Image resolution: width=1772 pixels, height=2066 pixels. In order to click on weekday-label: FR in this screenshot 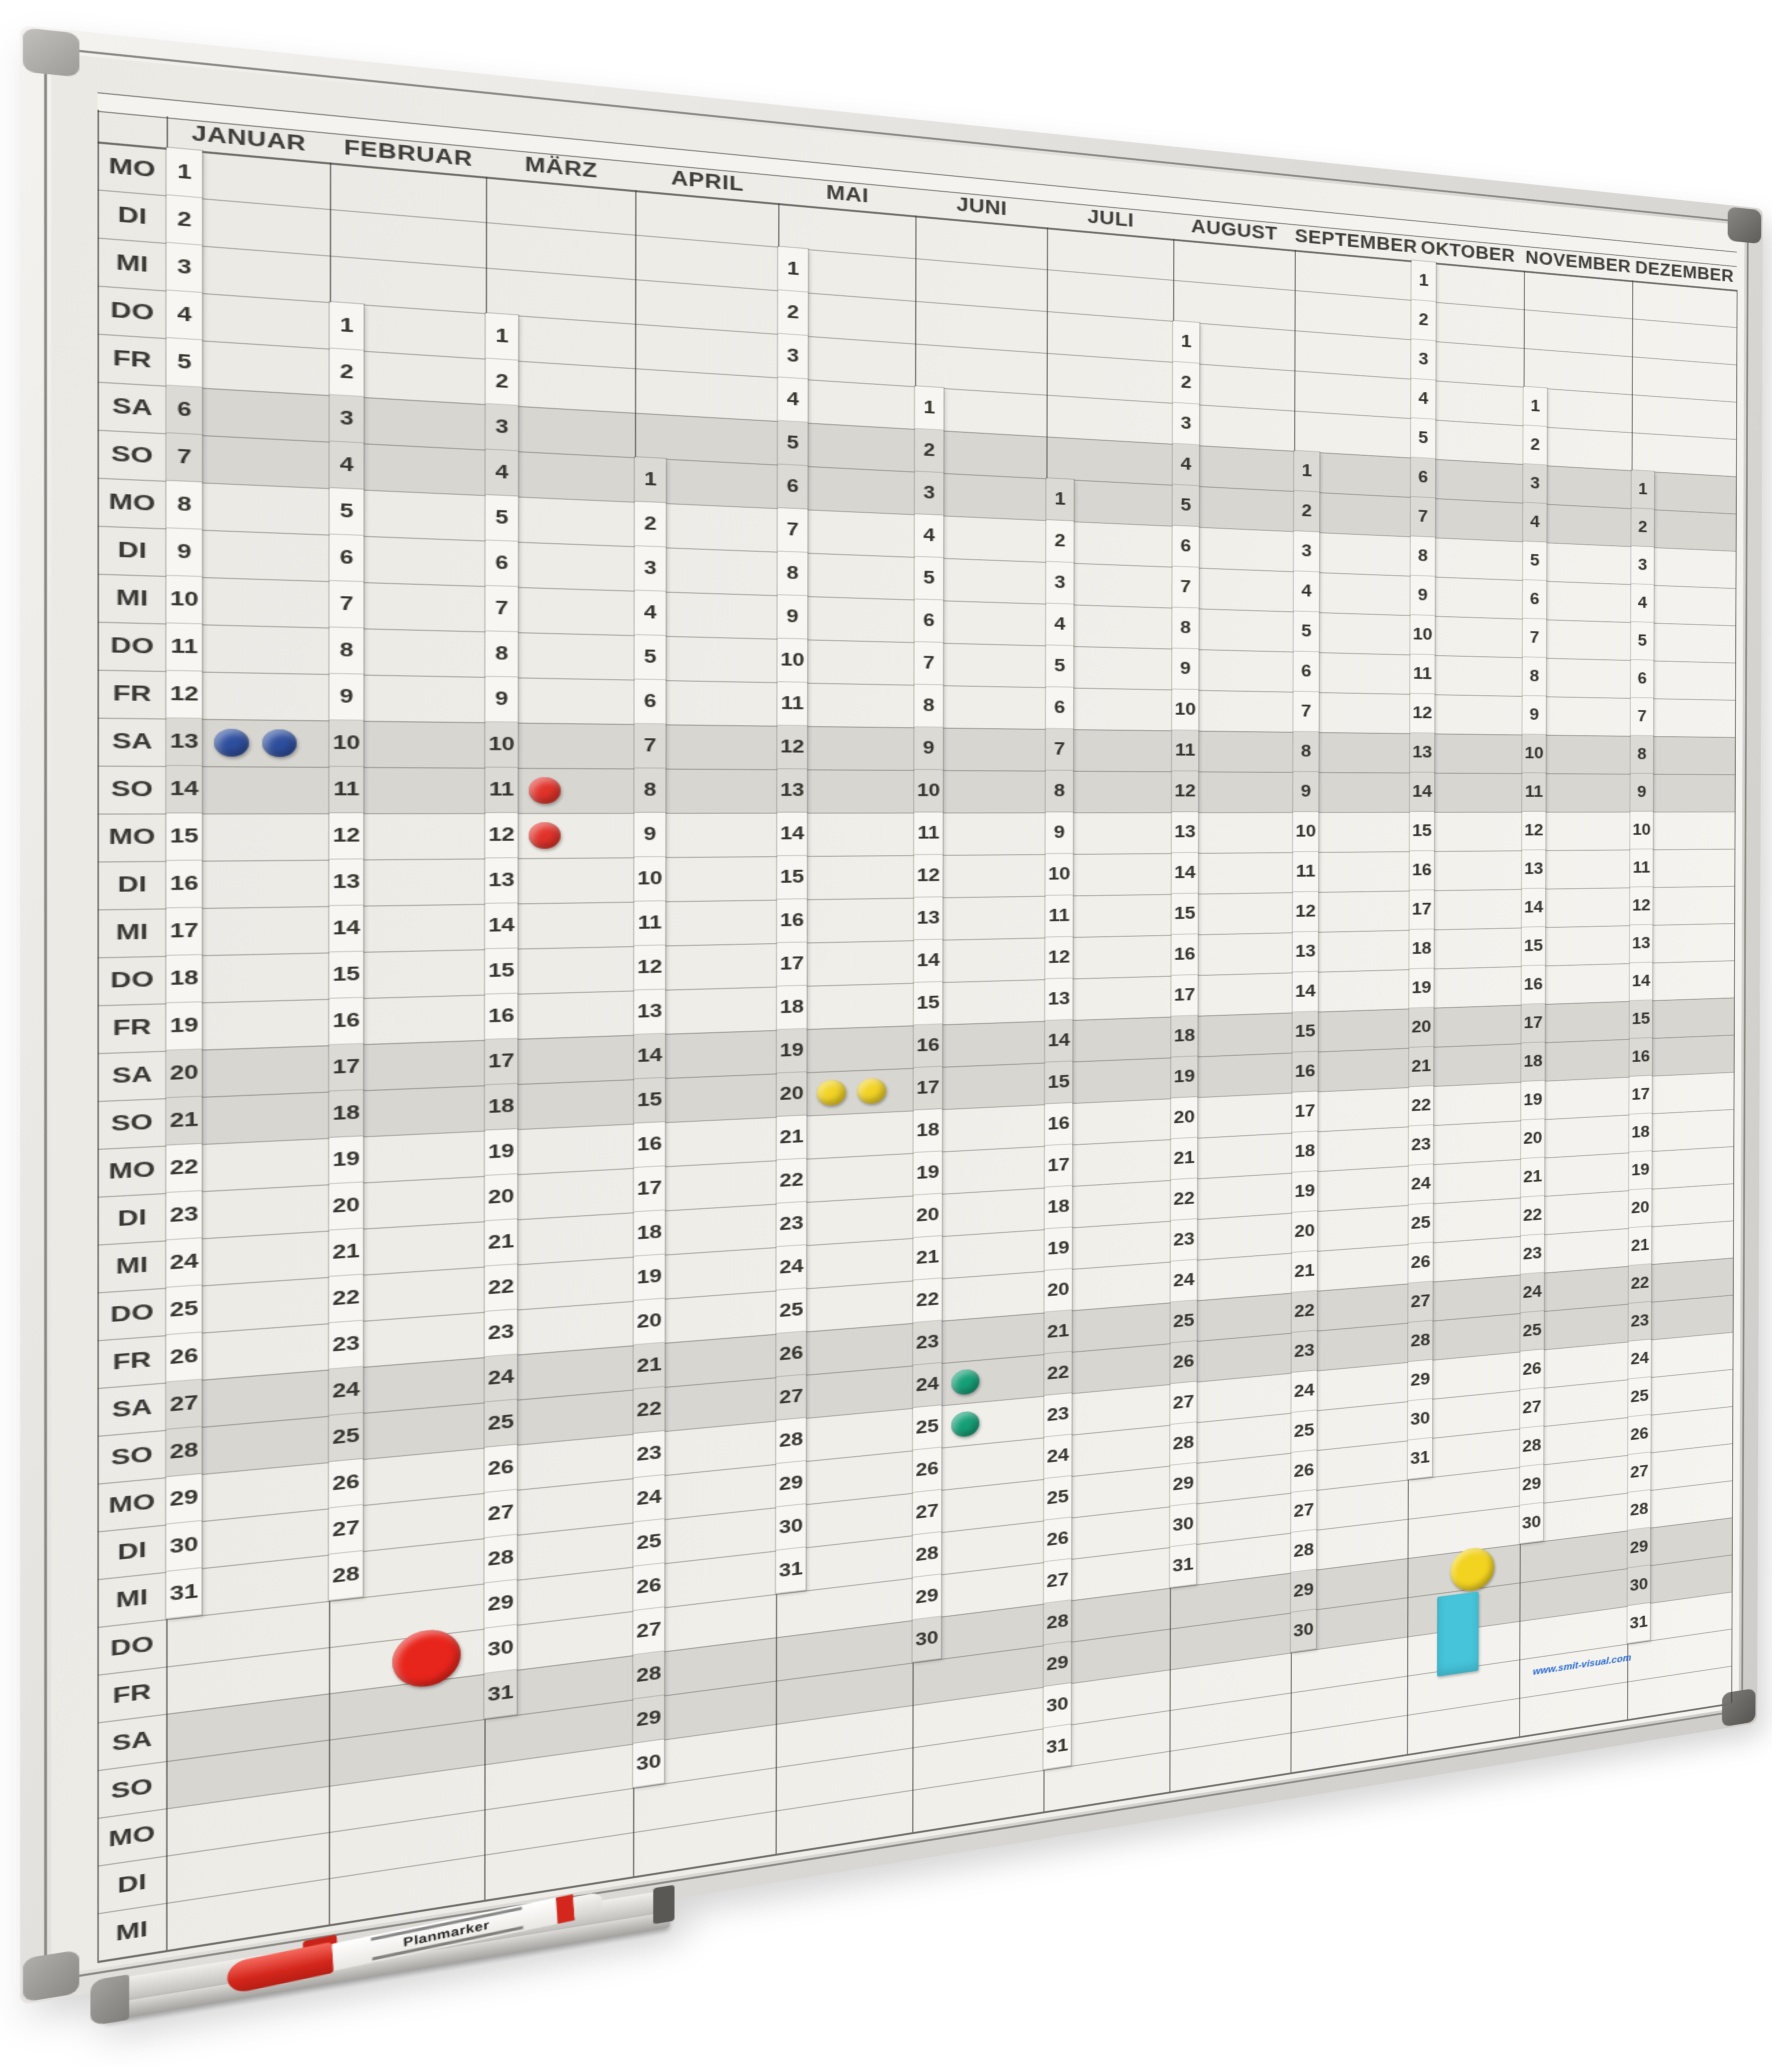, I will do `click(132, 1361)`.